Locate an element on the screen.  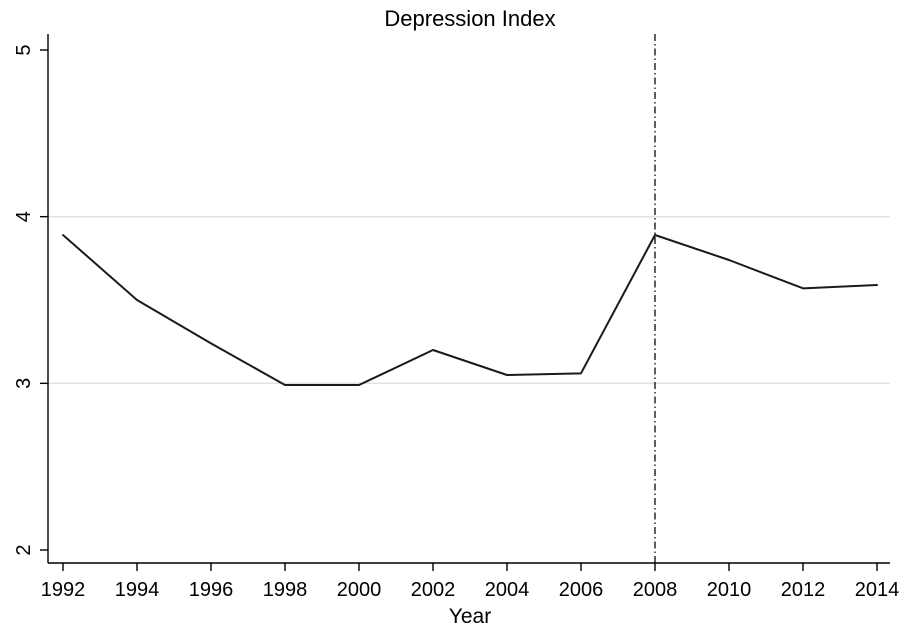
x-tick-label-1996: 1996 is located at coordinates (211, 590).